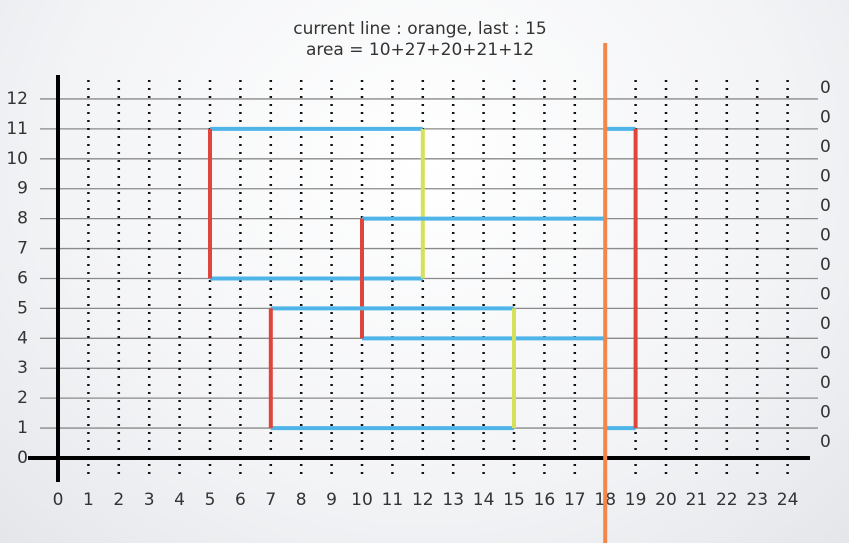  Describe the element at coordinates (22, 249) in the screenshot. I see `y-tick-label: 7` at that location.